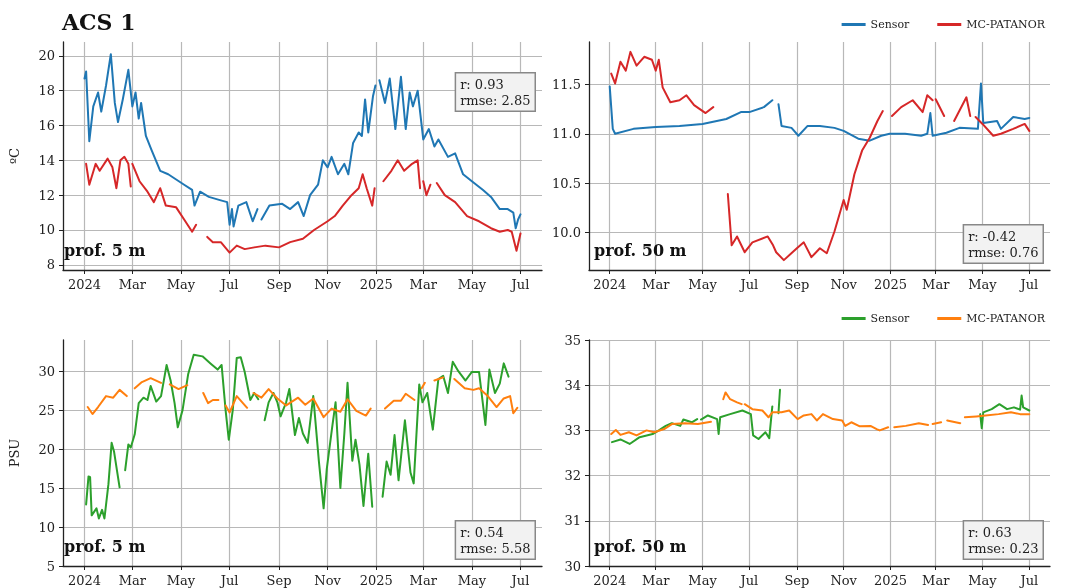  I want to click on annotation: r: -0.42 rmse: 0.76, so click(1003, 244).